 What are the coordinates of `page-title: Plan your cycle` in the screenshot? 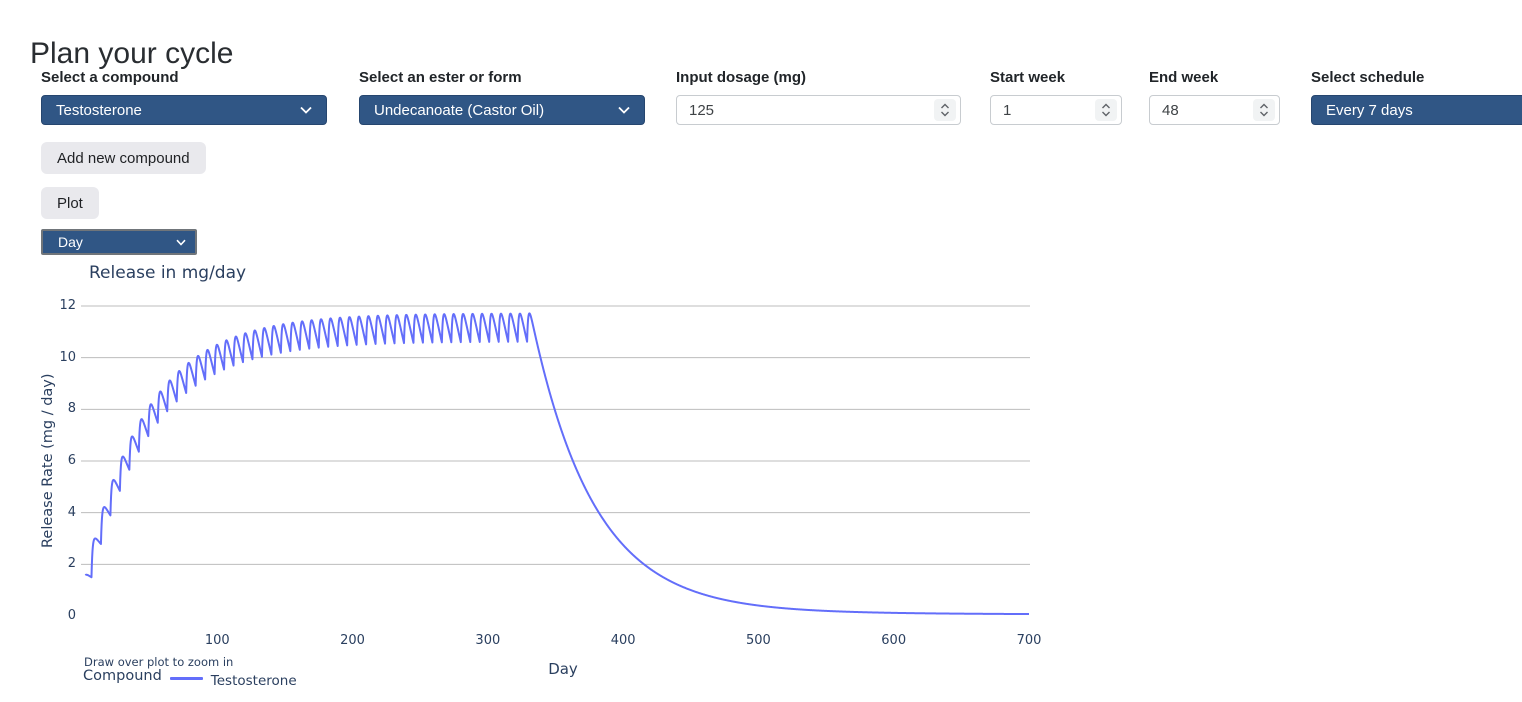 It's located at (132, 54).